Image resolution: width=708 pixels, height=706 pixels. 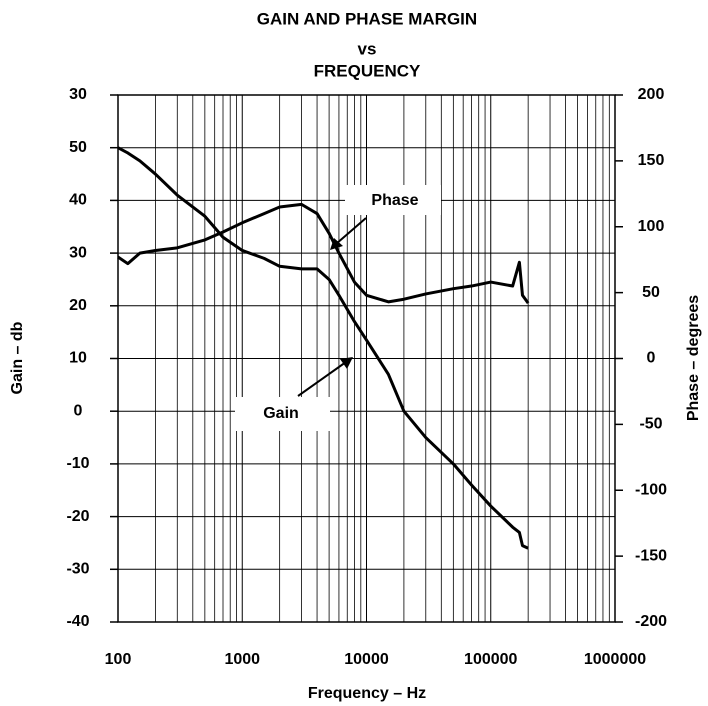 I want to click on y2-axis-label: Phase – degrees, so click(x=693, y=358).